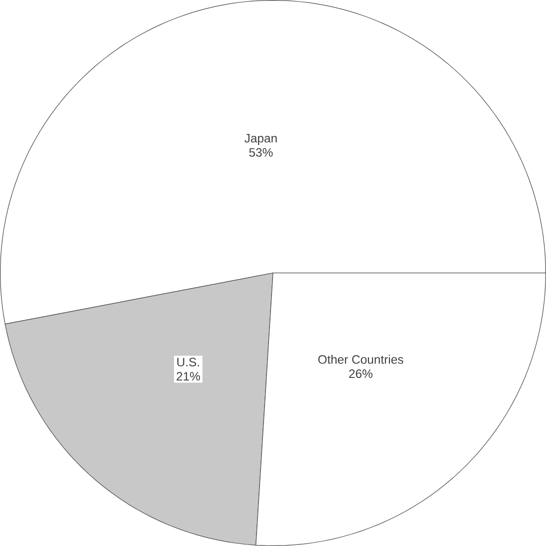 Image resolution: width=546 pixels, height=546 pixels. What do you see at coordinates (188, 362) in the screenshot?
I see `slice-label: U.S.` at bounding box center [188, 362].